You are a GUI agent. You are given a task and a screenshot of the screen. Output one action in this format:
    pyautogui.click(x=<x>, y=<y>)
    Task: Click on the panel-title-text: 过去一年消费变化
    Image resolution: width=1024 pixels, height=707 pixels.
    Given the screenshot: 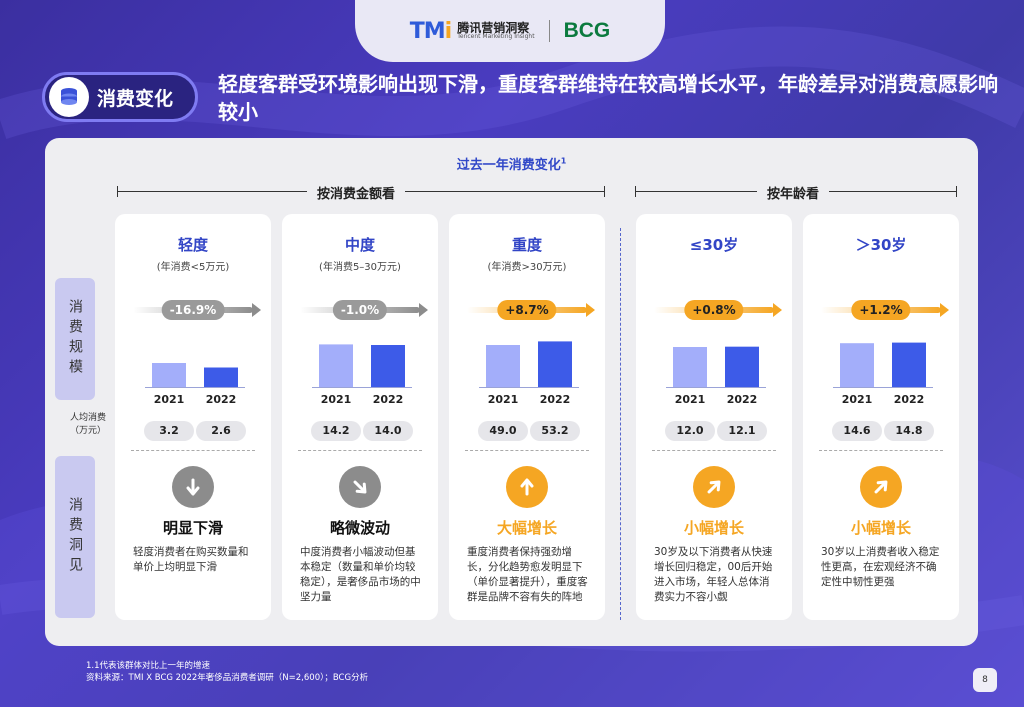 What is the action you would take?
    pyautogui.click(x=508, y=165)
    